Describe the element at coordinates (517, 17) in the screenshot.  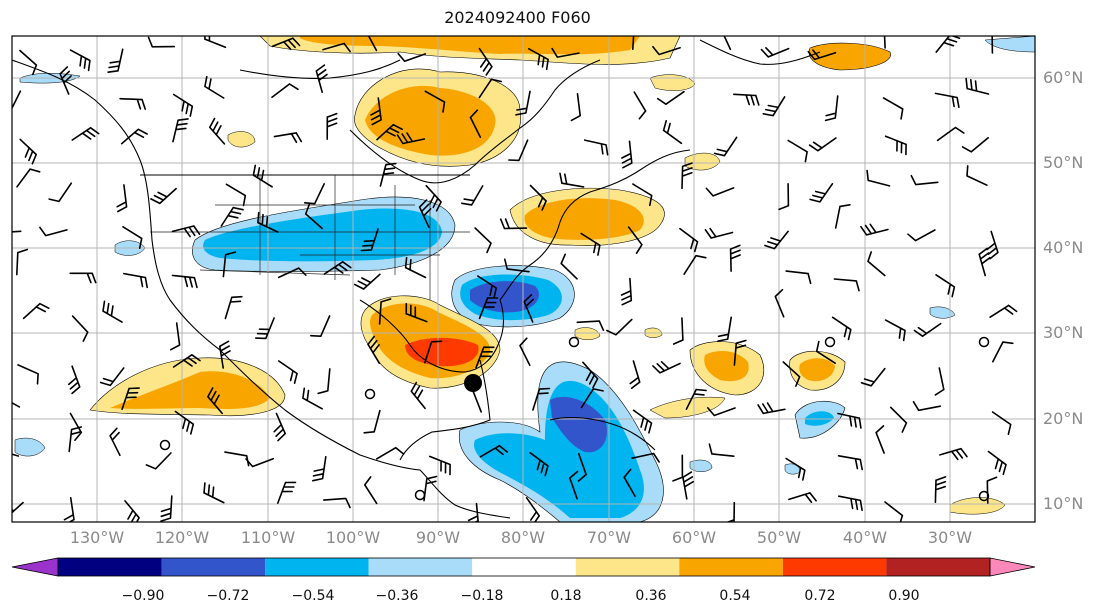
I see `map-title: 2024092400 F060` at that location.